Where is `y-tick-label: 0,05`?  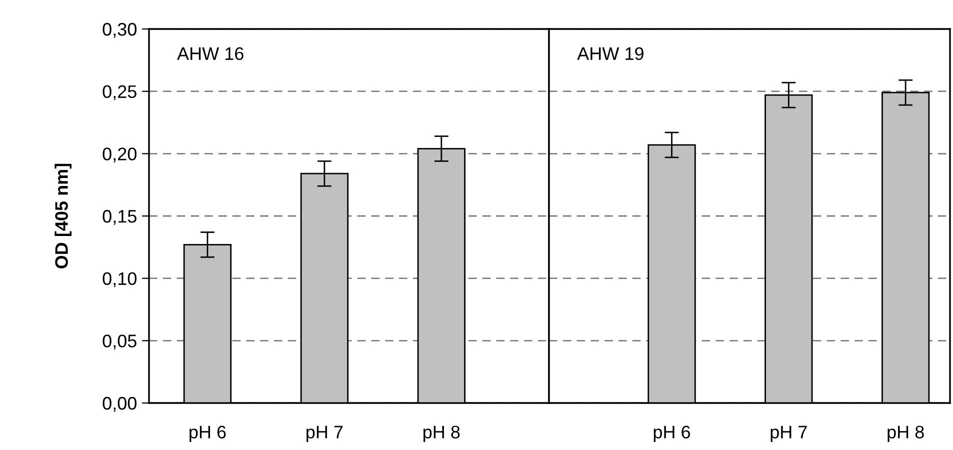
y-tick-label: 0,05 is located at coordinates (119, 342).